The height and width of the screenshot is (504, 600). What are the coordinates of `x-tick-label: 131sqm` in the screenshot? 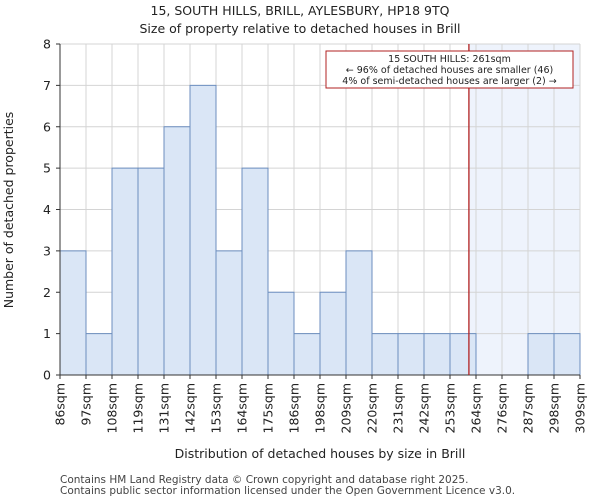 It's located at (164, 408).